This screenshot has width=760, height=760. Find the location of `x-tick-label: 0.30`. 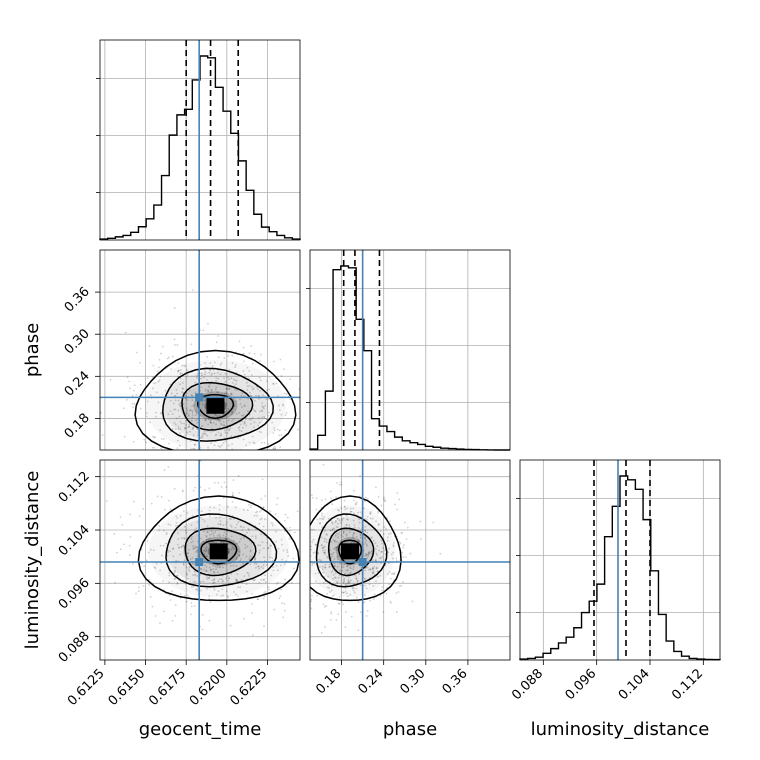

x-tick-label: 0.30 is located at coordinates (413, 681).